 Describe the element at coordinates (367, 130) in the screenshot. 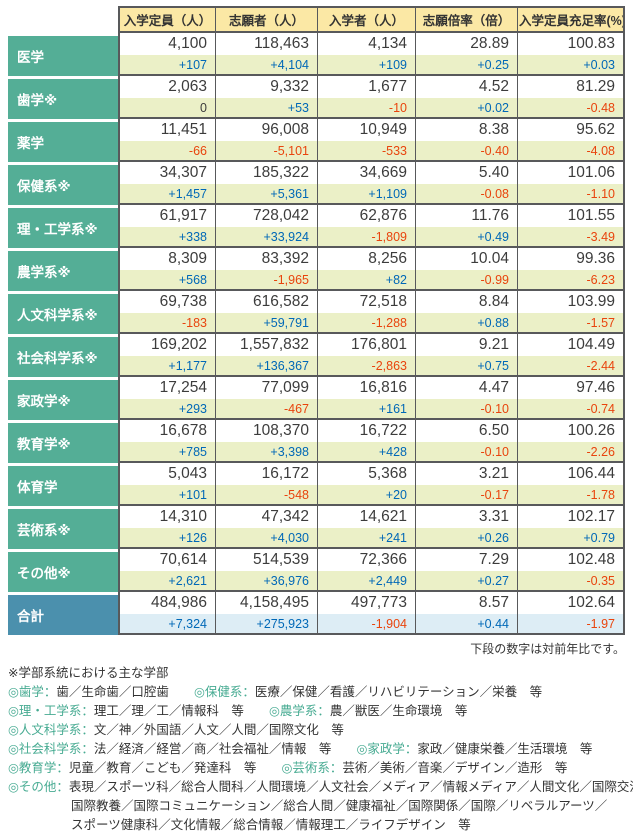

I see `value-cell: 10,949` at that location.